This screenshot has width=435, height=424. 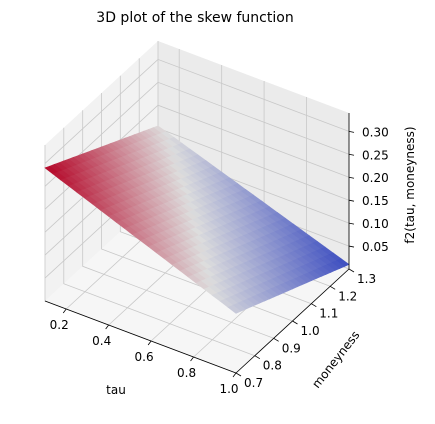 What do you see at coordinates (194, 18) in the screenshot?
I see `chart-title: 3D plot of the skew function` at bounding box center [194, 18].